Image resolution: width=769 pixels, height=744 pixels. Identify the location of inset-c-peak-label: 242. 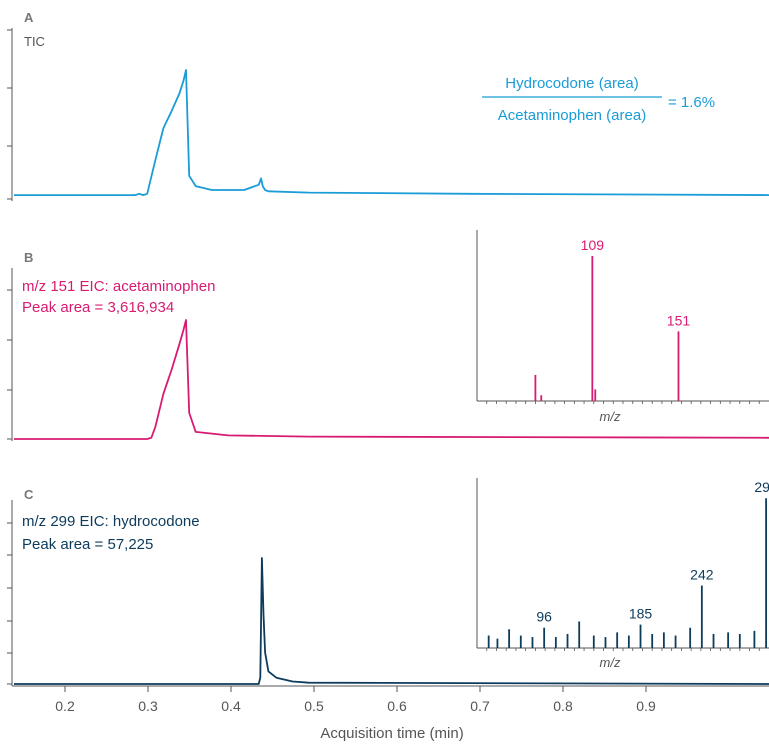
(702, 575).